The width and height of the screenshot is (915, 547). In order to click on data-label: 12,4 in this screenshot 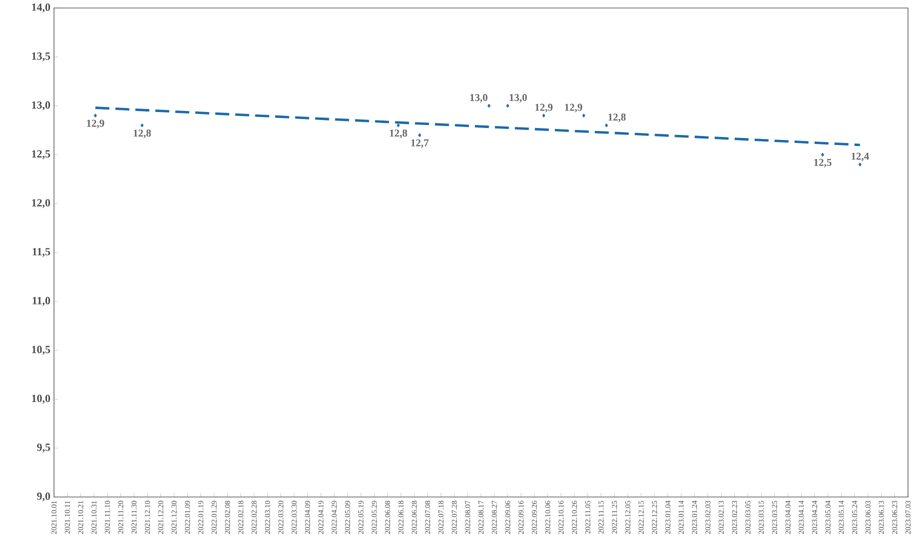, I will do `click(860, 157)`.